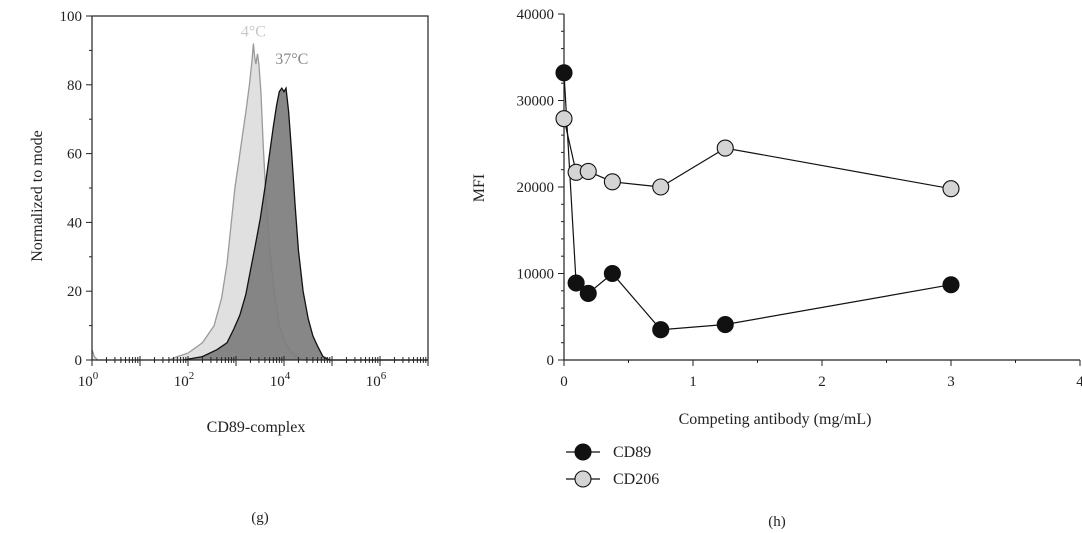  I want to click on histogram-x-tick-exponent: 4, so click(288, 376).